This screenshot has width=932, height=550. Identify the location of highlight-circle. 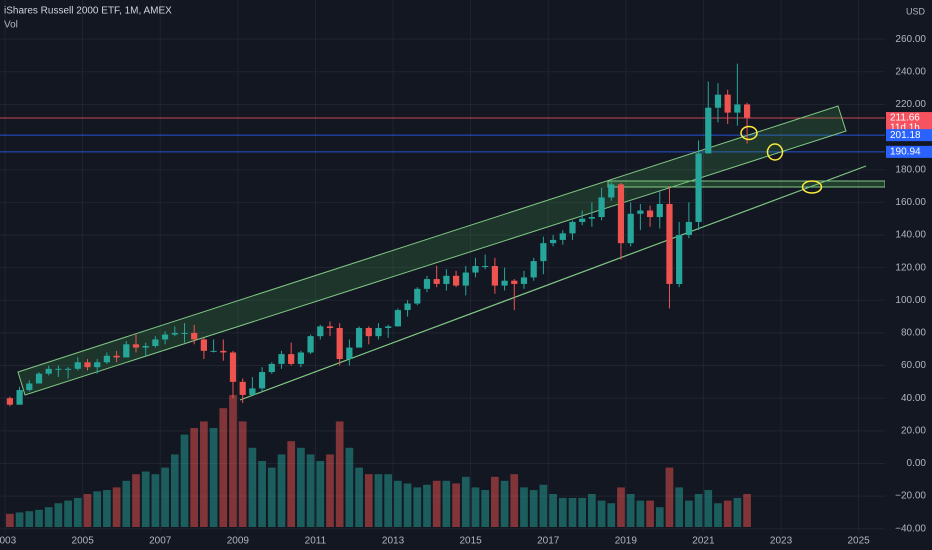
(749, 133).